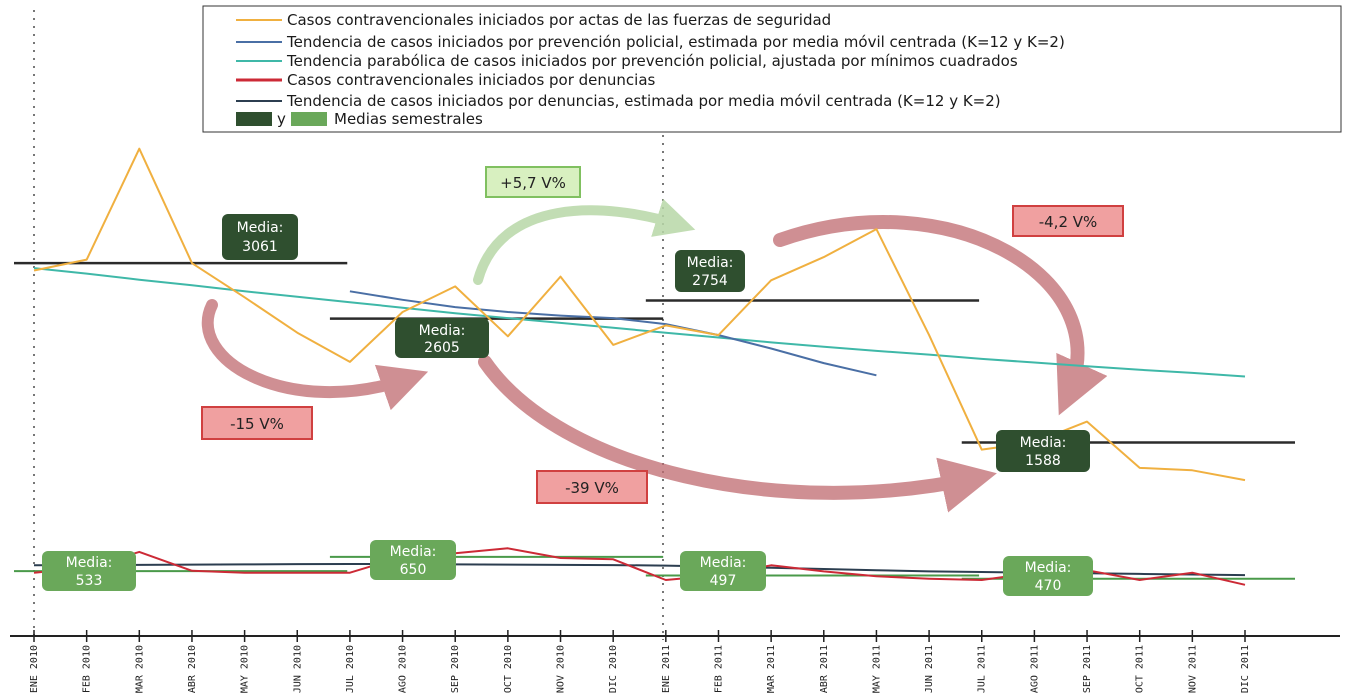  Describe the element at coordinates (260, 228) in the screenshot. I see `media-title-actas-1: Media:` at that location.